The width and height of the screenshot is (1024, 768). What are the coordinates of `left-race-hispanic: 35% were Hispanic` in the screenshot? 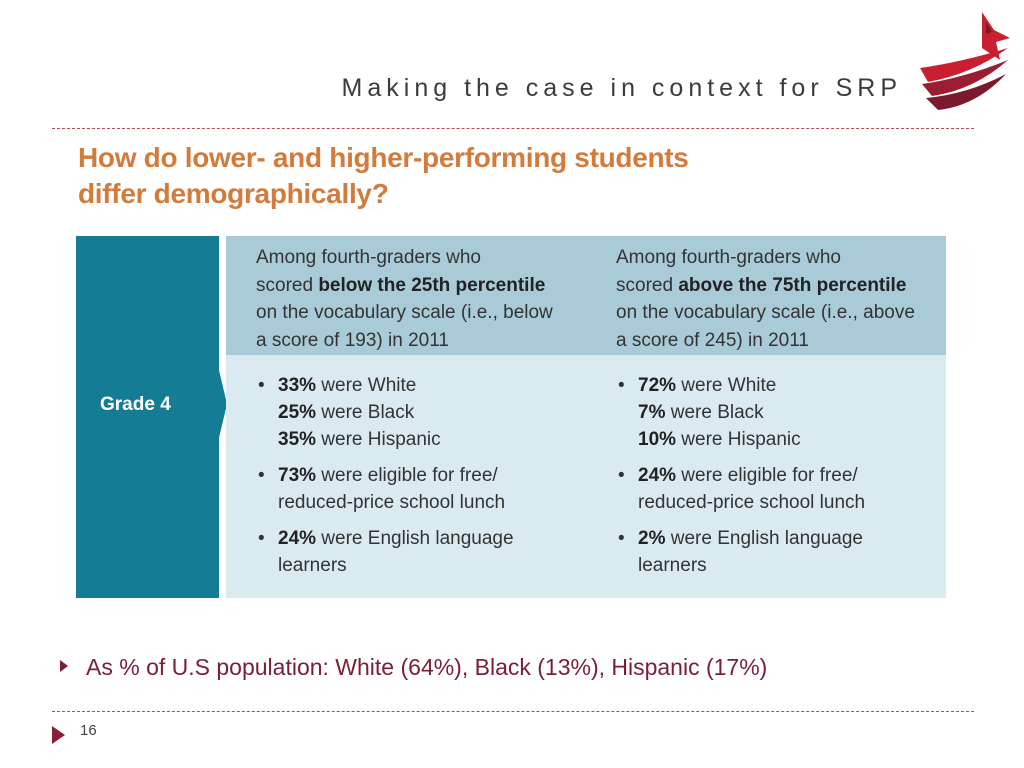 It's located at (427, 439).